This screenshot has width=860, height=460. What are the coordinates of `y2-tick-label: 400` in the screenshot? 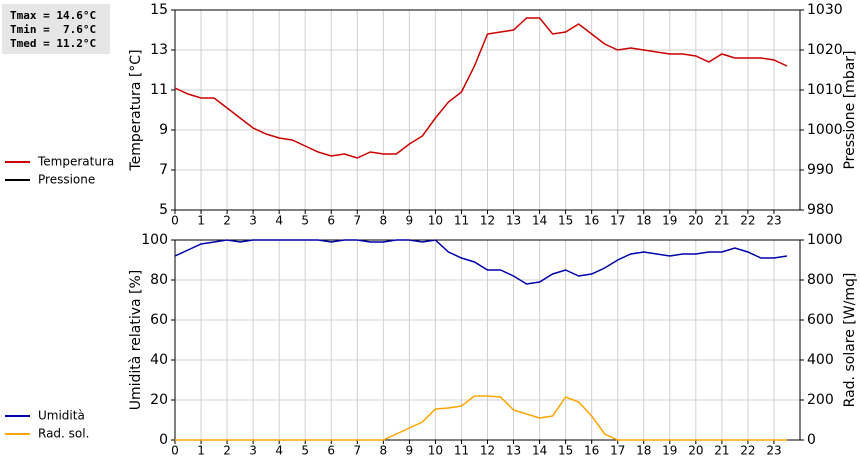 It's located at (820, 360).